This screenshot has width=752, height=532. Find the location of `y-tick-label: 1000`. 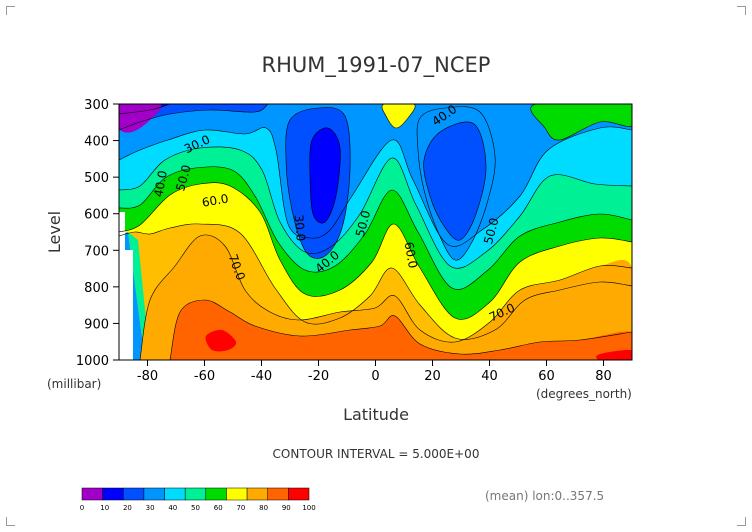

y-tick-label: 1000 is located at coordinates (92, 361).